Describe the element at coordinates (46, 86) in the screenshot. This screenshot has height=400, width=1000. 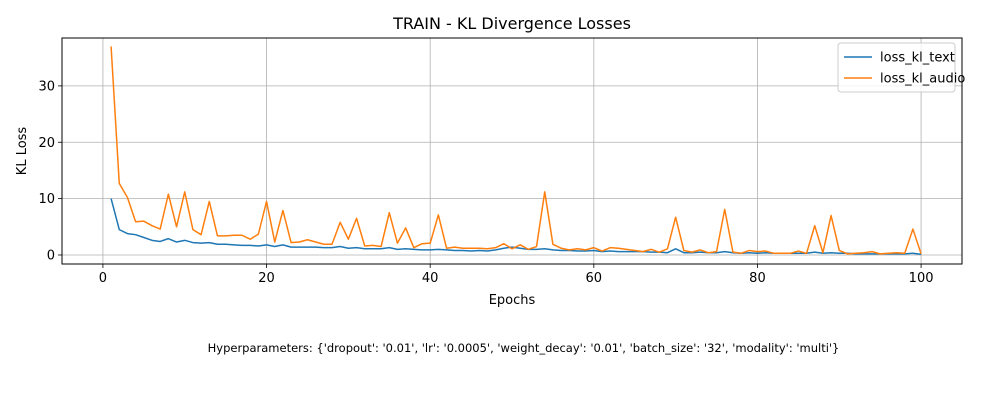
I see `y-tick-label: 30` at that location.